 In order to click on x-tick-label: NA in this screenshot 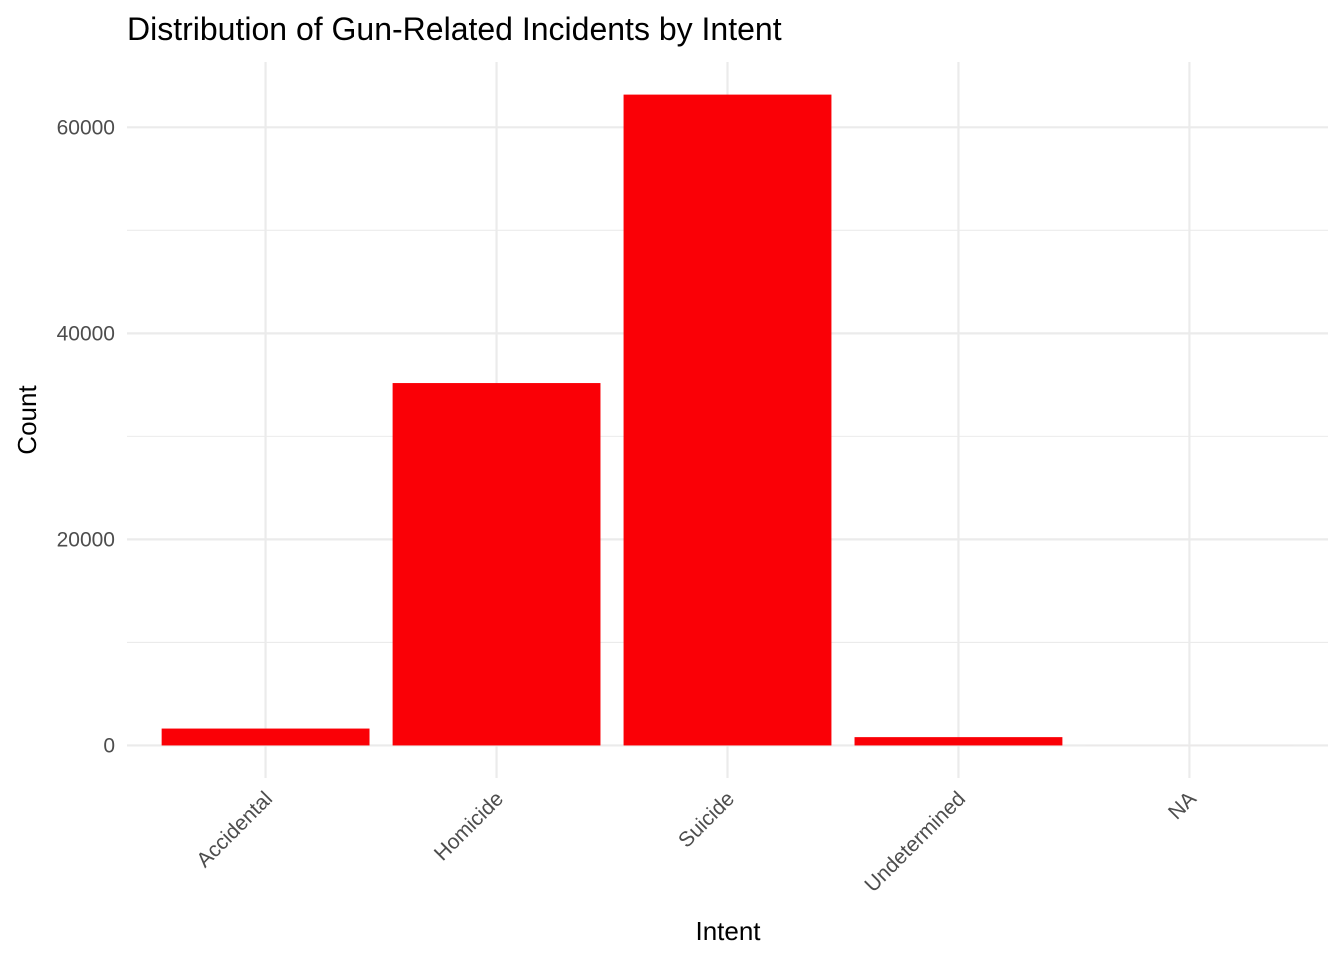, I will do `click(1182, 805)`.